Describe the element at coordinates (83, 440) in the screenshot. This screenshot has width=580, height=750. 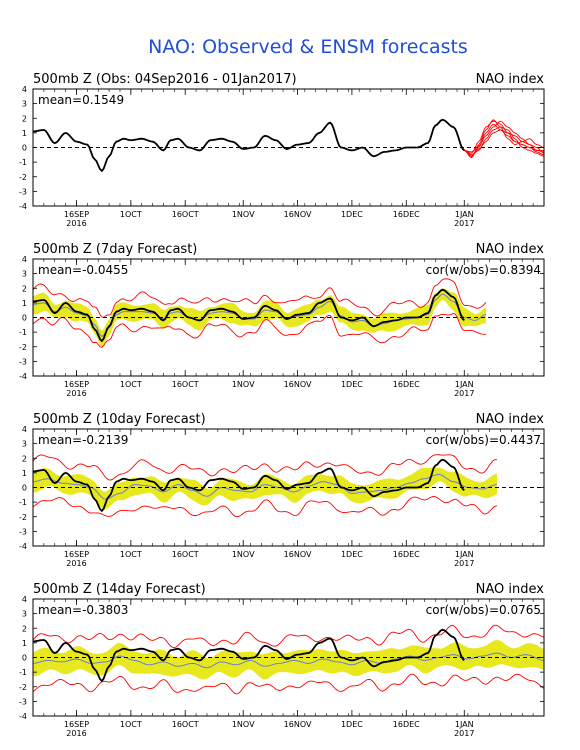
I see `mean-stat: mean=-0.2139` at that location.